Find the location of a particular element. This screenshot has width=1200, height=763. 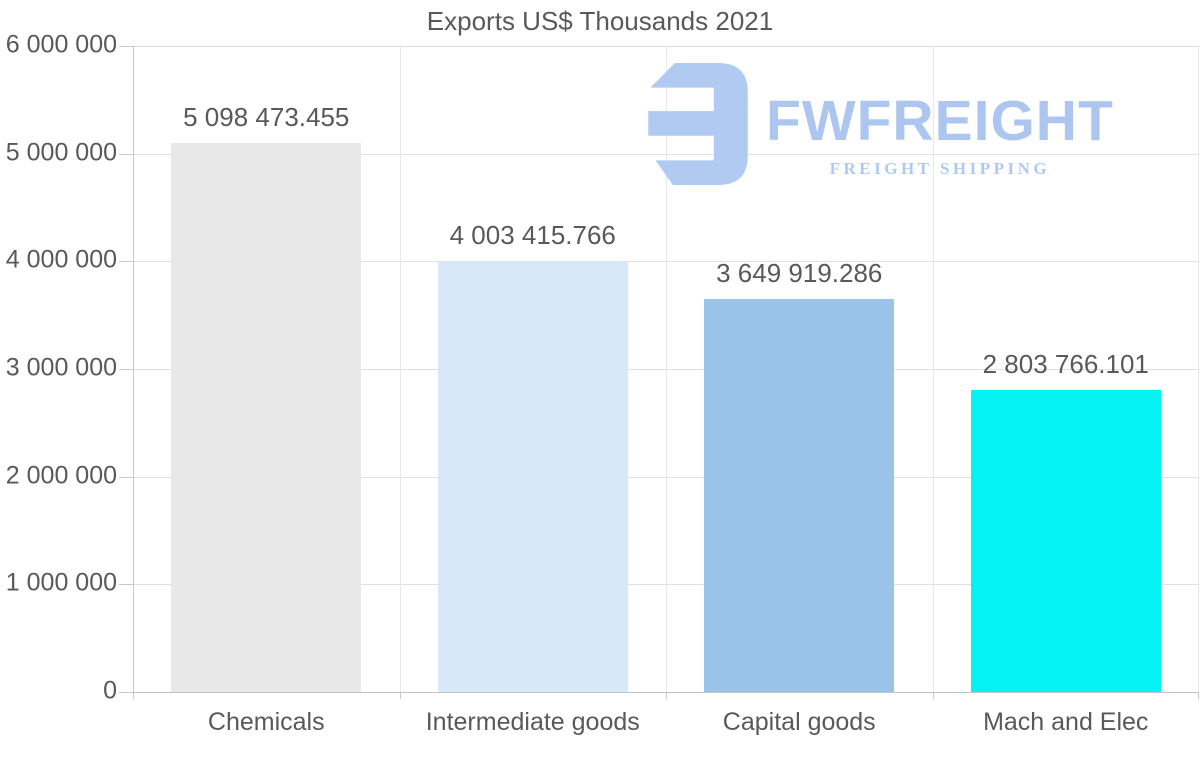

y-axis-label: 0 is located at coordinates (110, 690).